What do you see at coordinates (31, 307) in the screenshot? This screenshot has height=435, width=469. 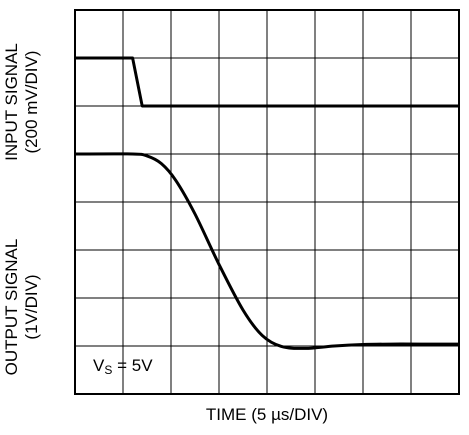 I see `output-signal-label-line2: (1V/DIV)` at bounding box center [31, 307].